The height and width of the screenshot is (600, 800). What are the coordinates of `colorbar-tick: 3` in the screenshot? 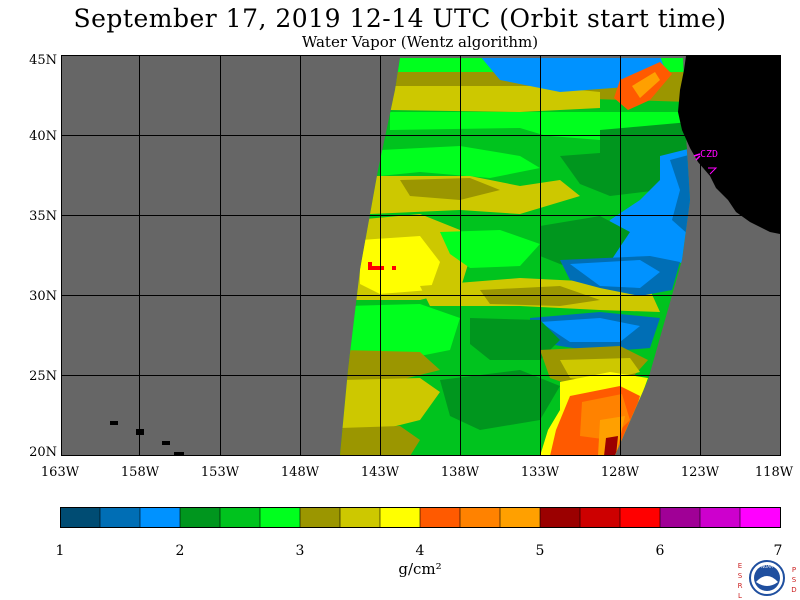 It's located at (300, 551).